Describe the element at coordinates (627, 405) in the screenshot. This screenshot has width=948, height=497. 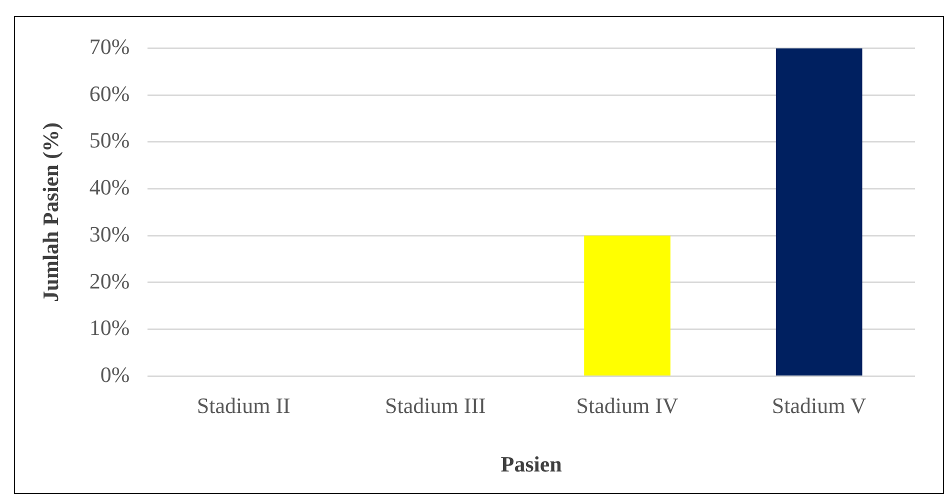
I see `x-tick-label: Stadium IV` at that location.